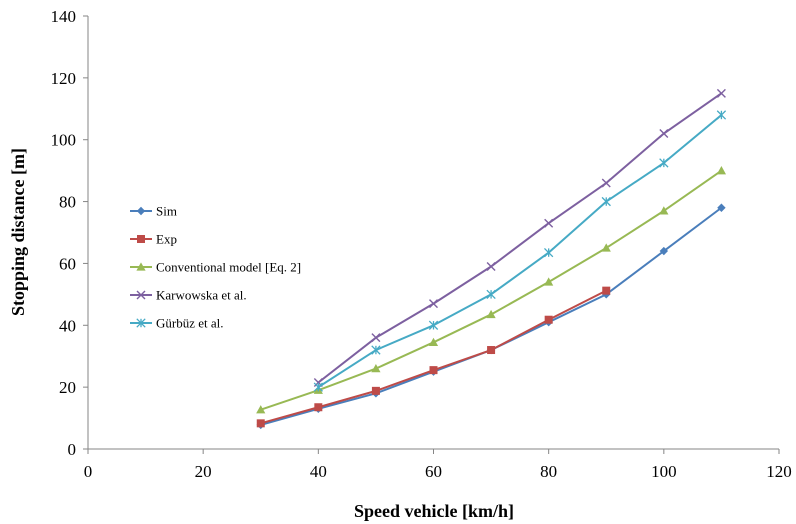 The width and height of the screenshot is (796, 524). I want to click on series-line, so click(433, 357).